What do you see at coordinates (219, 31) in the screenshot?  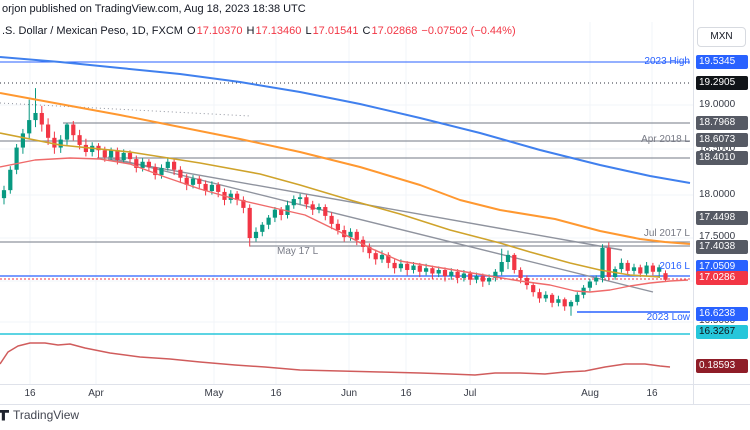 I see `ohlc-open-value: 17.10370` at bounding box center [219, 31].